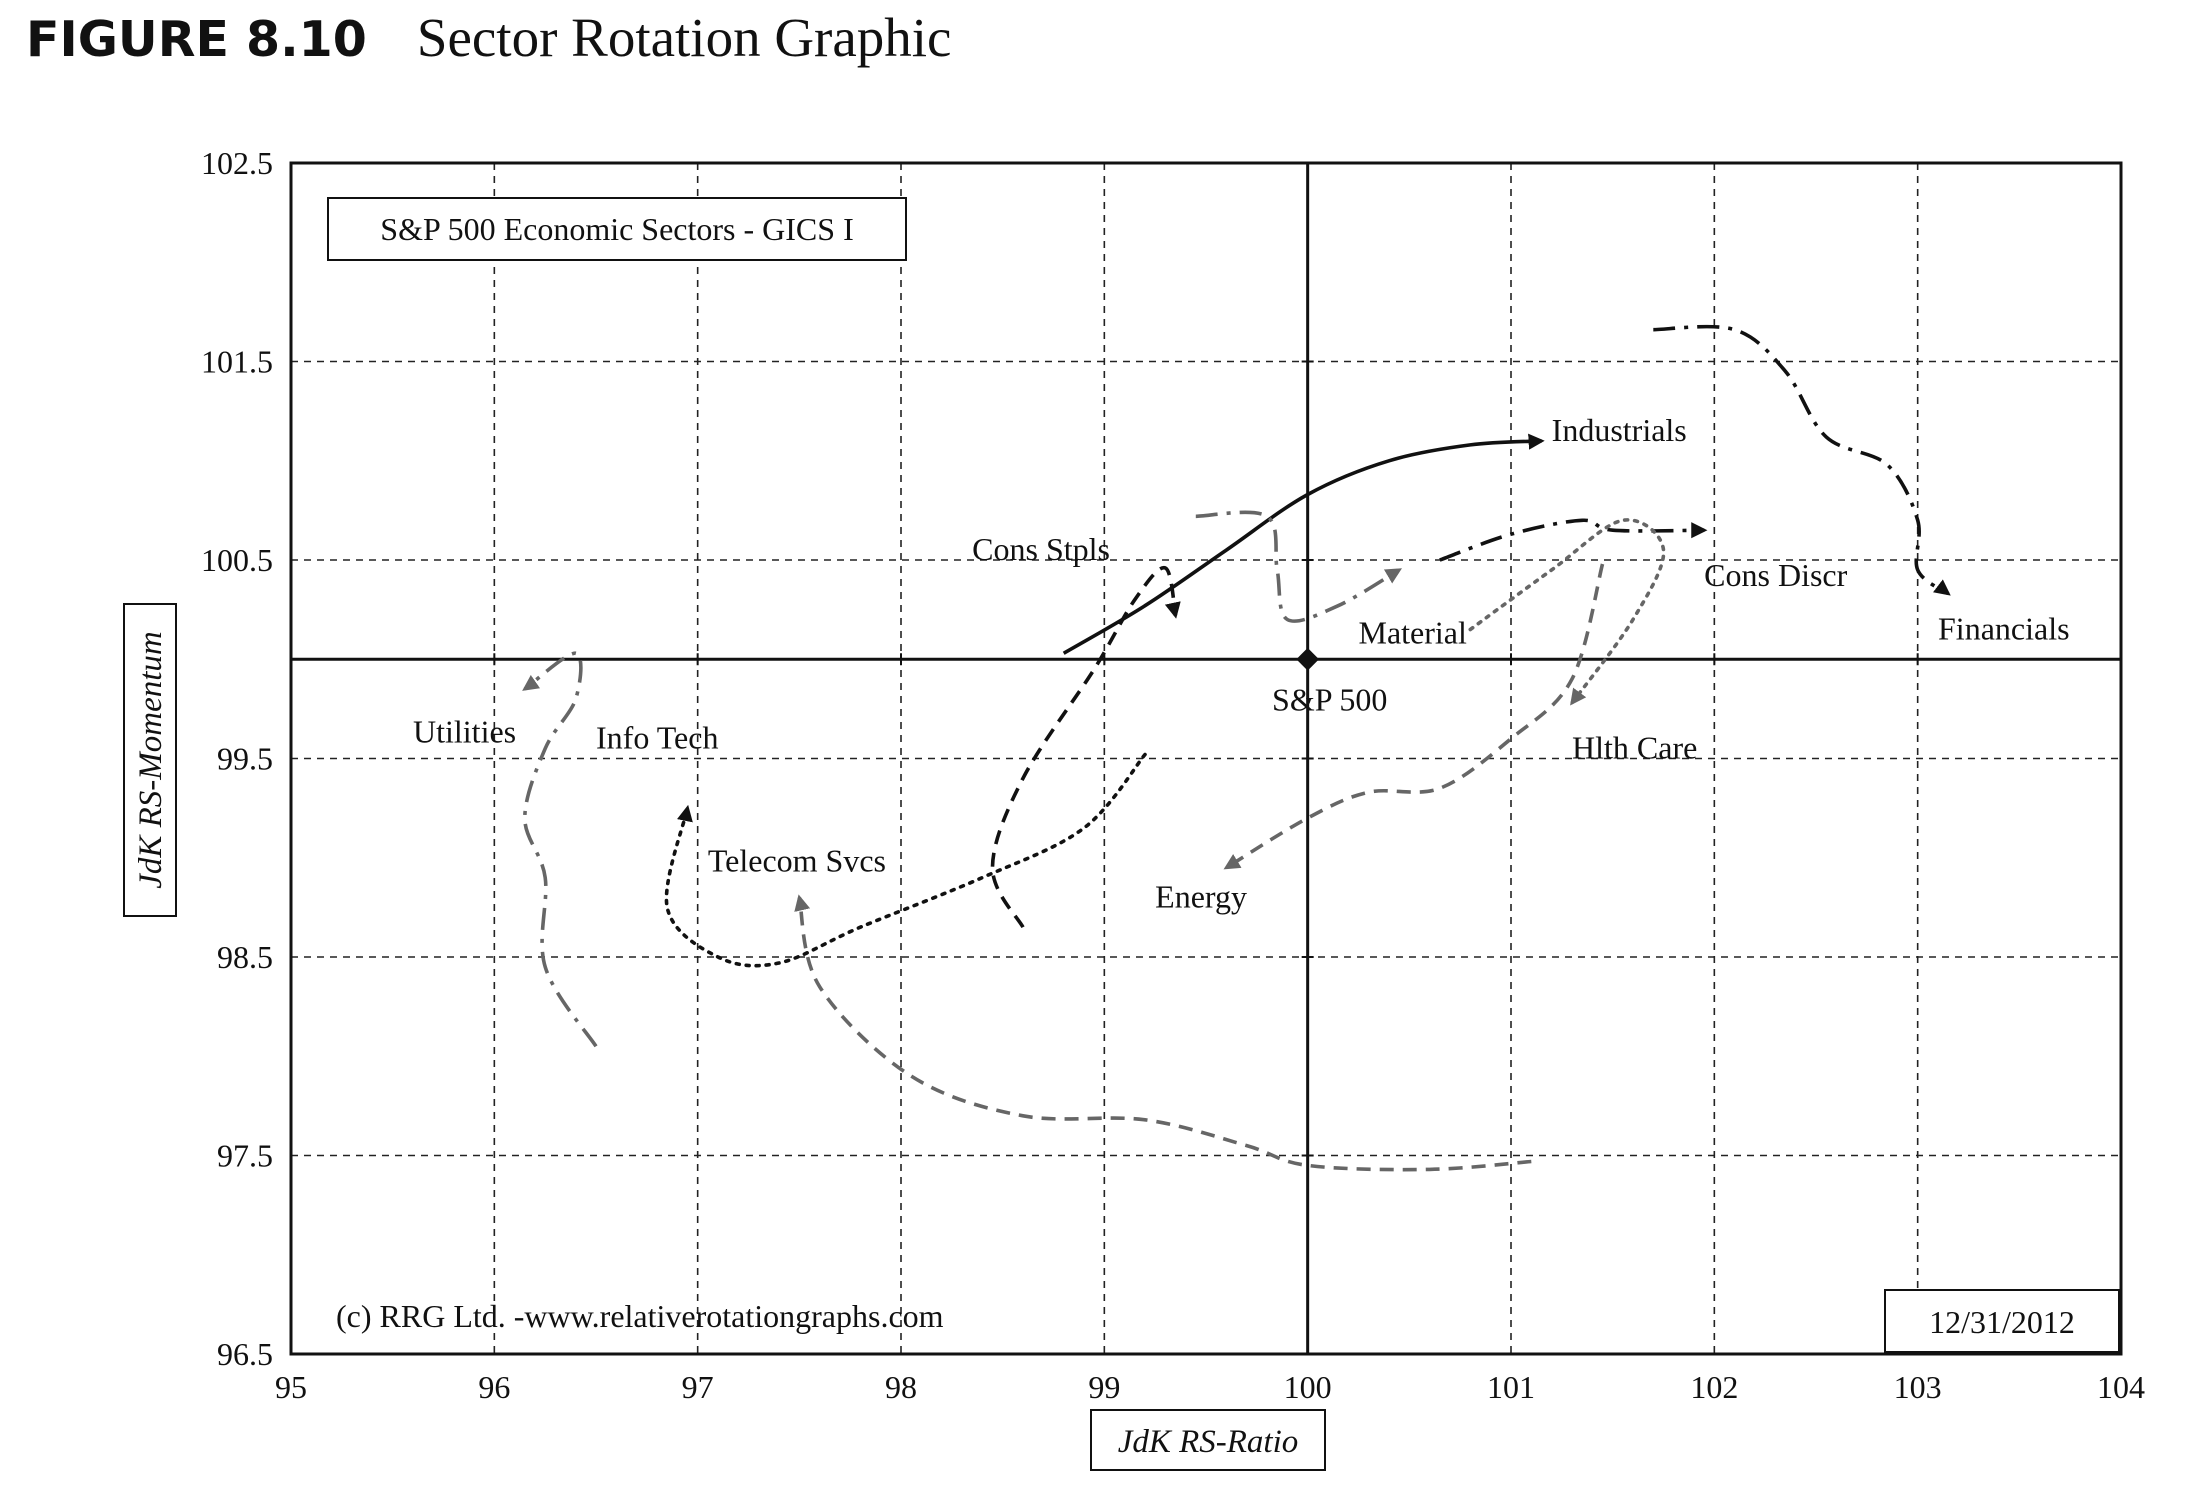 This screenshot has width=2194, height=1512. I want to click on x-axis-label: JdK RS-Ratio, so click(1208, 1442).